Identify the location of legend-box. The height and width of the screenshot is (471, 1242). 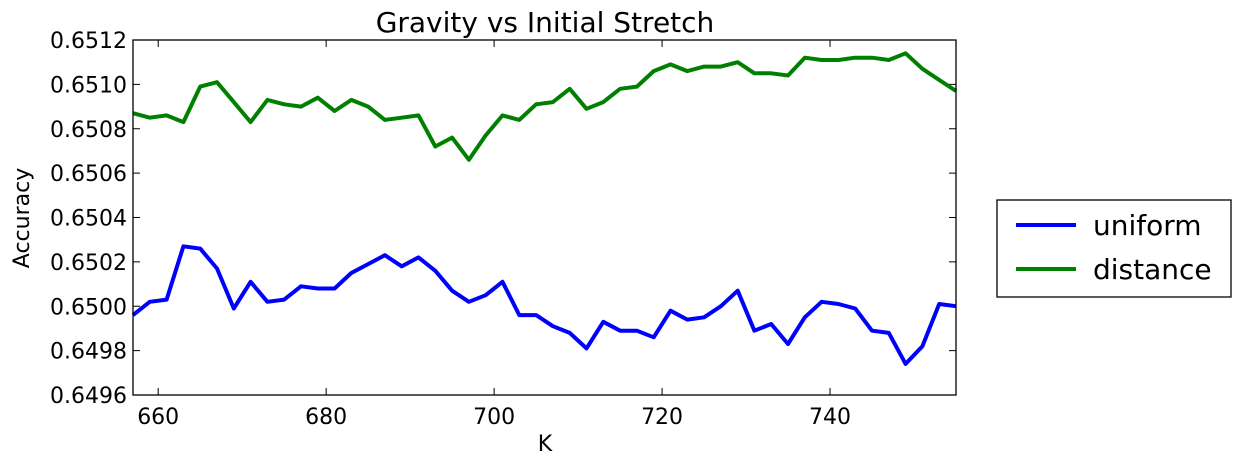
(1114, 248).